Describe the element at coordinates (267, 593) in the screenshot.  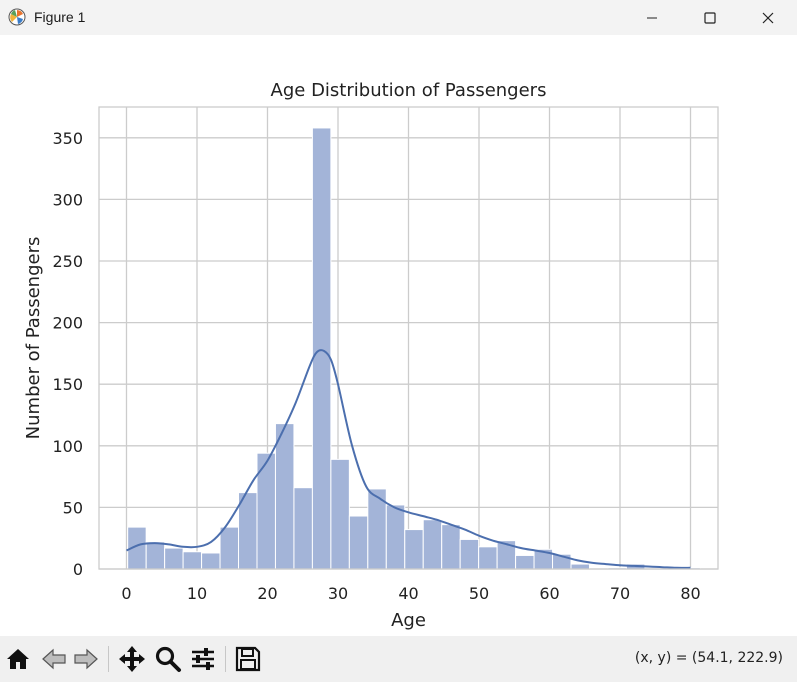
I see `x-tick-label: 20` at that location.